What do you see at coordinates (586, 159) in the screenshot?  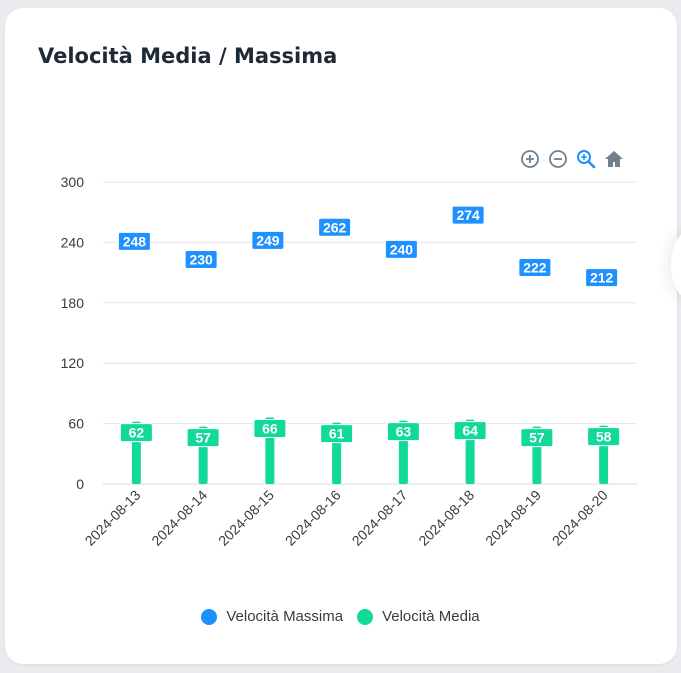 I see `zoom-select-icon` at bounding box center [586, 159].